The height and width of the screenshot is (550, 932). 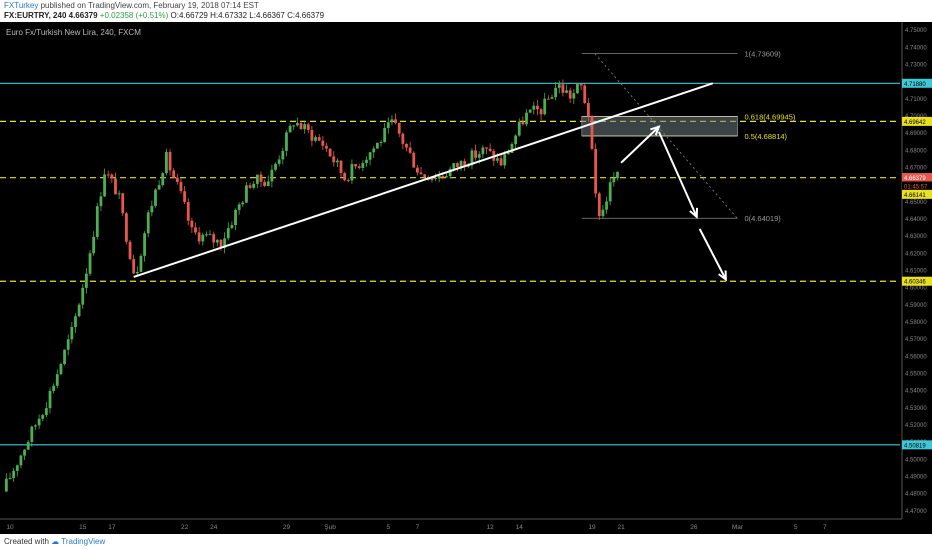 I want to click on level-price-label-3-bg, so click(x=917, y=281).